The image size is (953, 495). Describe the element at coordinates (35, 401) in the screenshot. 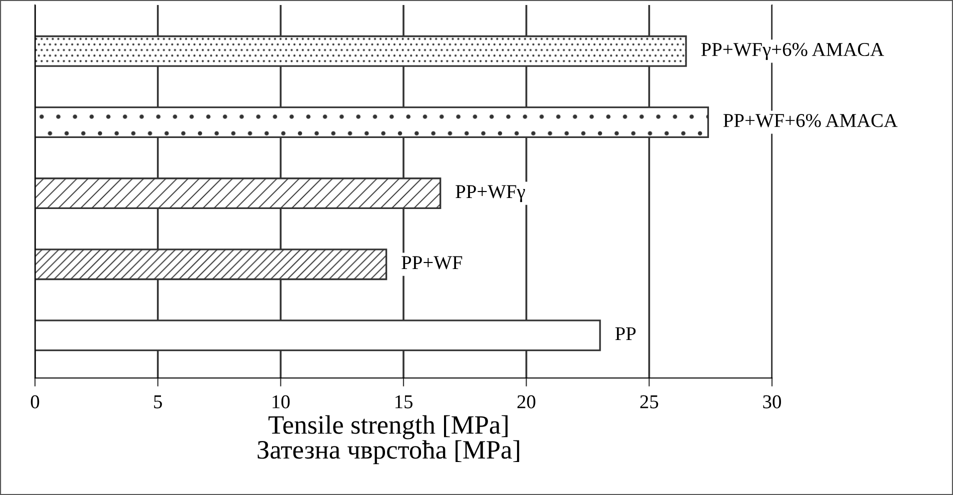

I see `x-tick-label: 0` at that location.